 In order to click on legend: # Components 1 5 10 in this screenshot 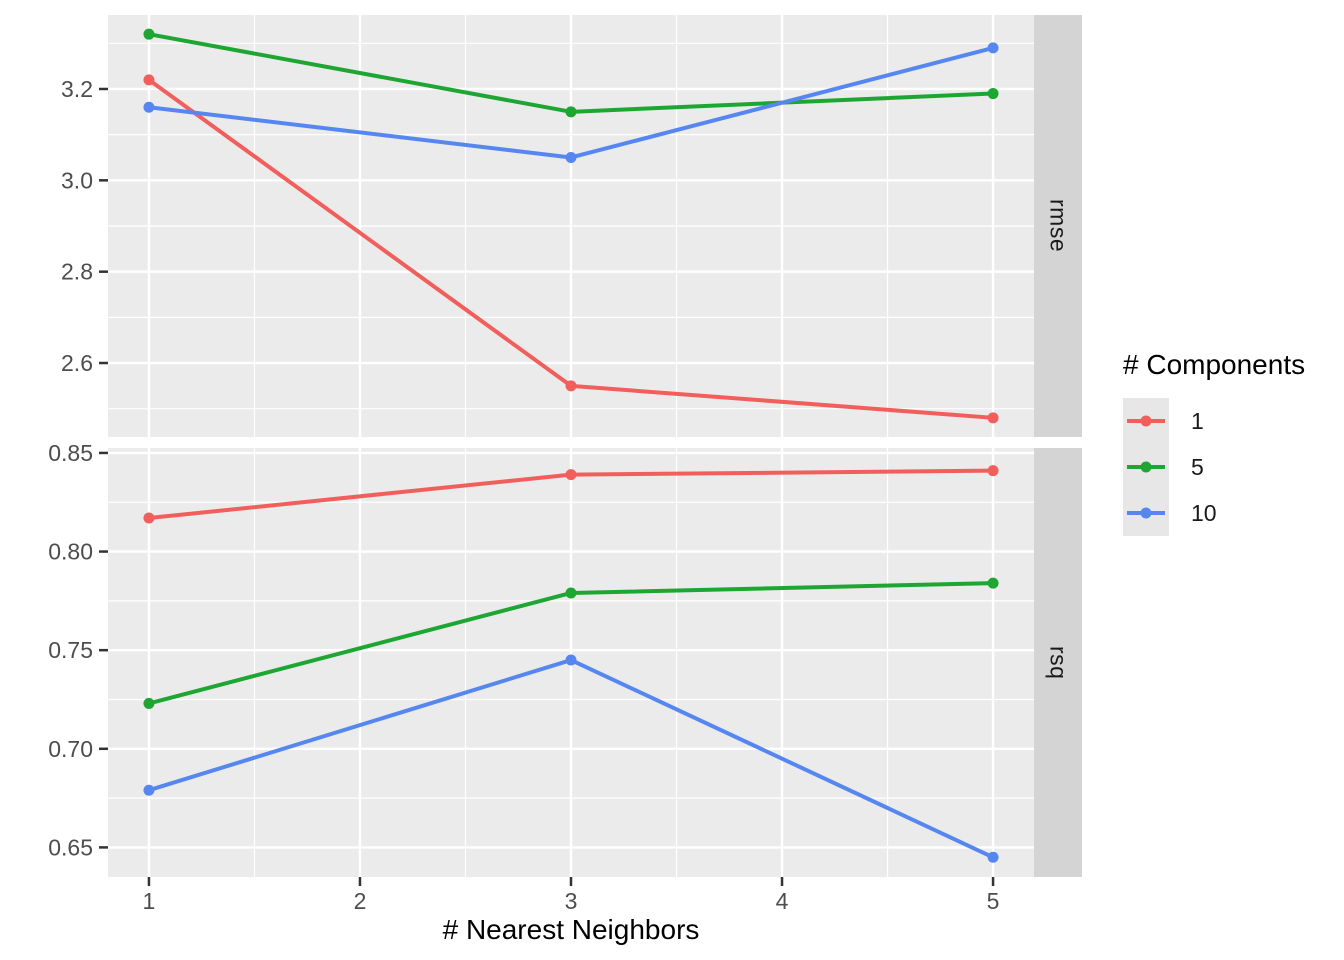, I will do `click(1214, 442)`.